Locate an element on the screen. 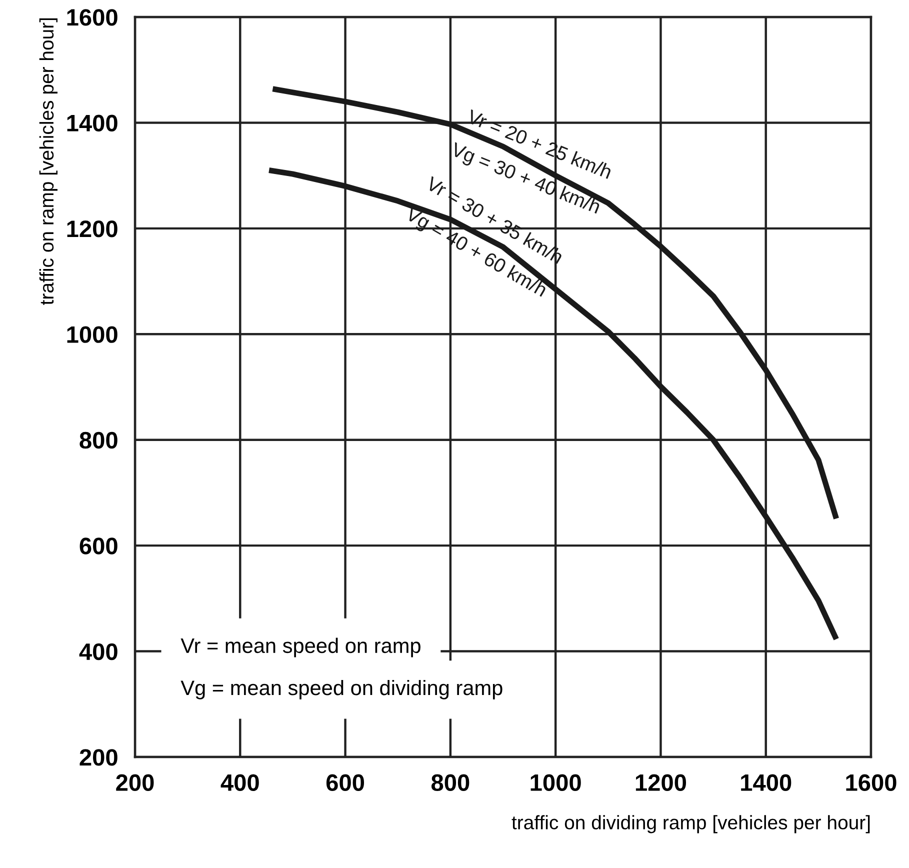 The image size is (909, 868). x-axis-title: traffic on dividing ramp [vehicles per hour] is located at coordinates (691, 824).